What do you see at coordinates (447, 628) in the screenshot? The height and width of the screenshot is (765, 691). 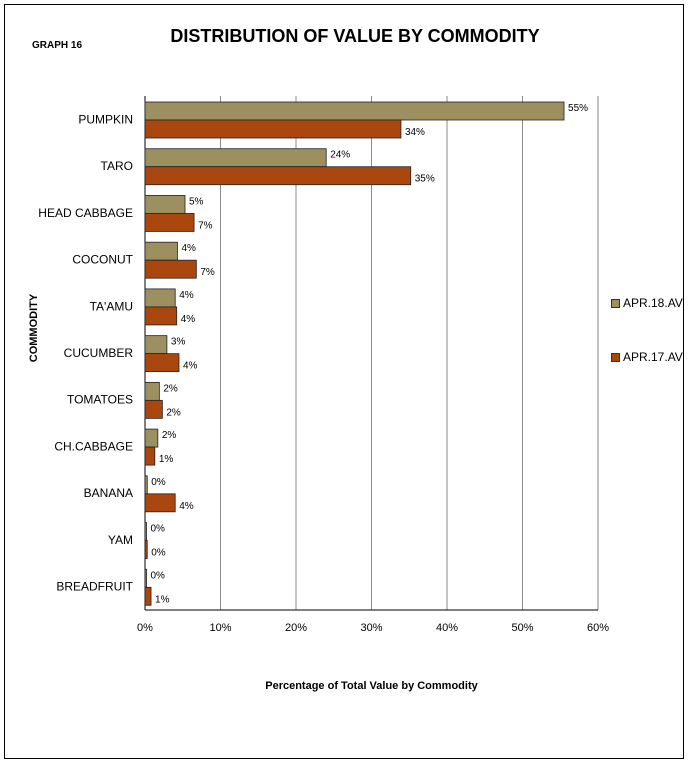 I see `x-tick-label: 40%` at bounding box center [447, 628].